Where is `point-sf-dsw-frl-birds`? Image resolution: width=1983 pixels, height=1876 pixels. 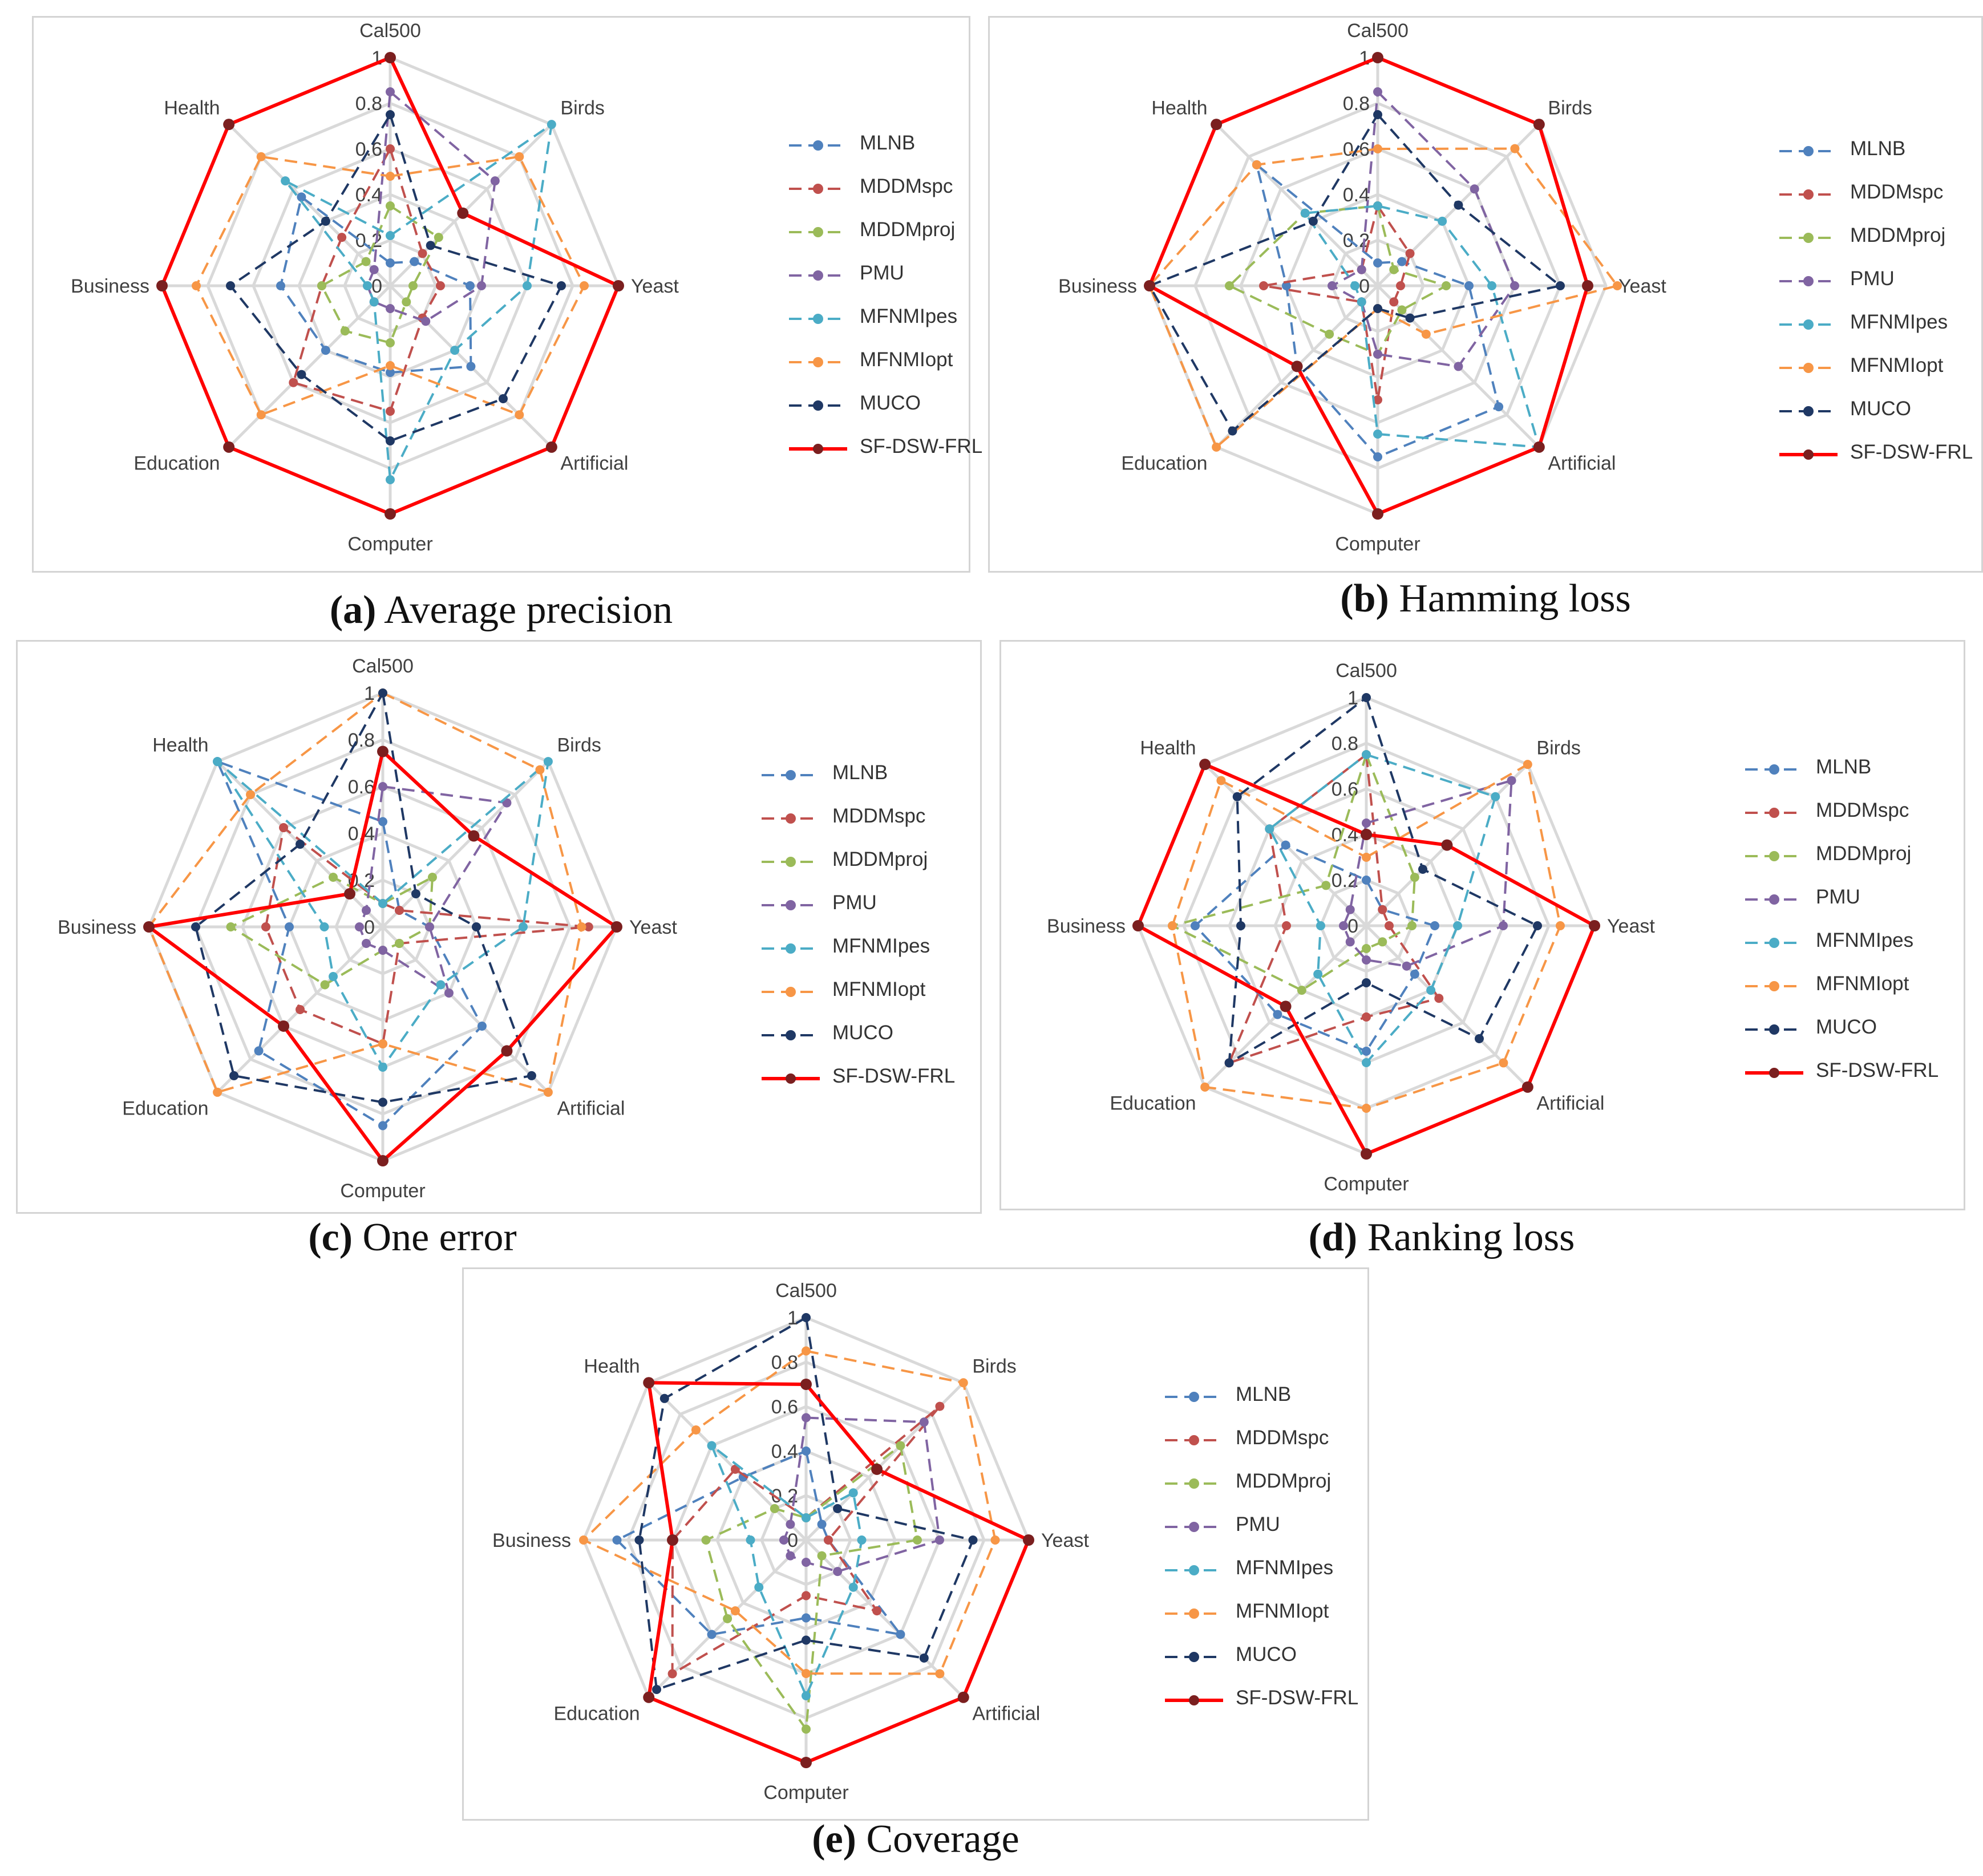 point-sf-dsw-frl-birds is located at coordinates (463, 213).